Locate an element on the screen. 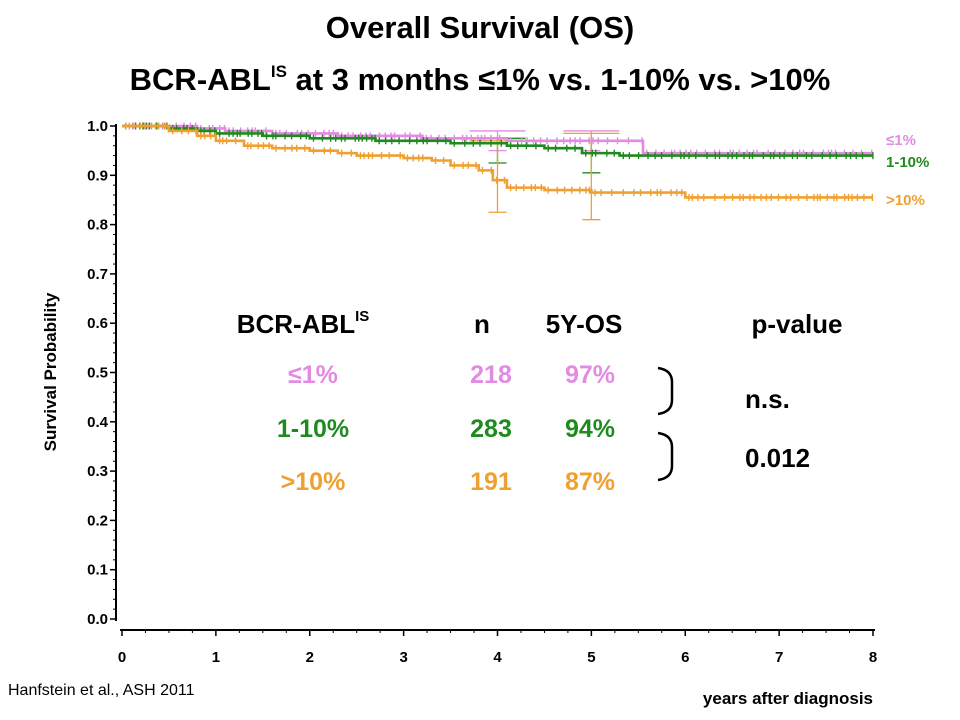  table-cell-n: 283 is located at coordinates (491, 429).